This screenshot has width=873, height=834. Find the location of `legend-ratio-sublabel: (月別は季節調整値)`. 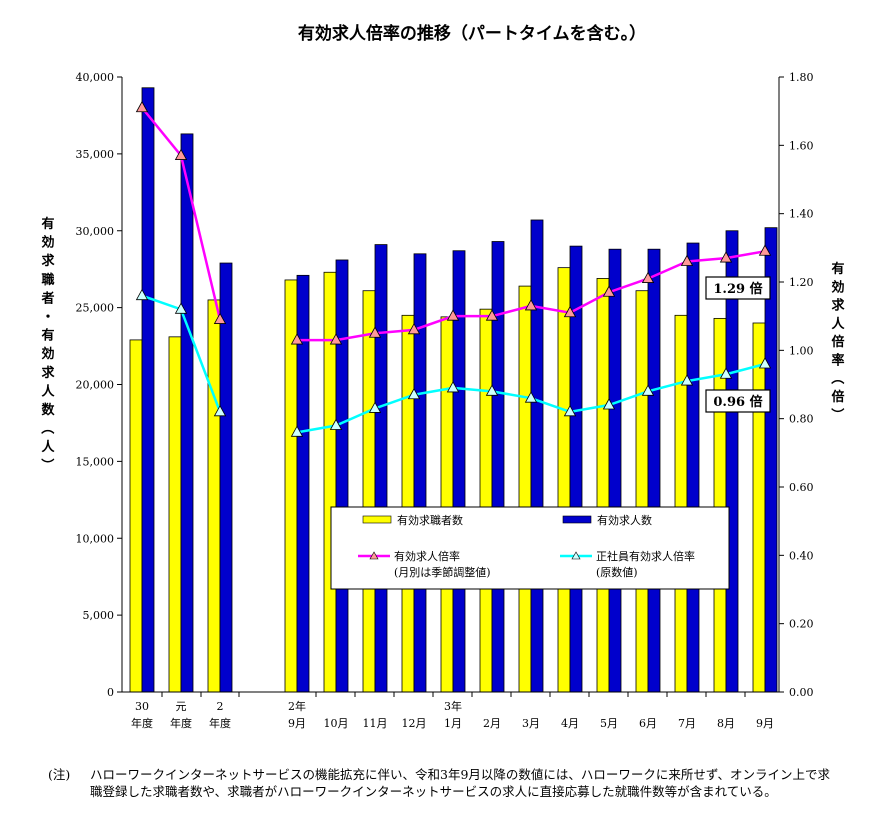

legend-ratio-sublabel: (月別は季節調整値) is located at coordinates (442, 572).